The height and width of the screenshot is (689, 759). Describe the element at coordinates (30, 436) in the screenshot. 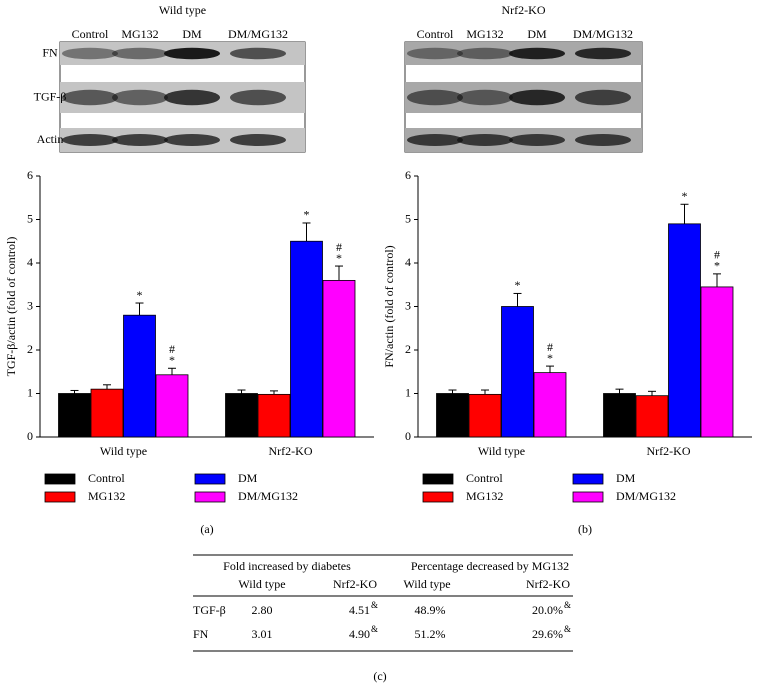

I see `y-tick-label: 0` at that location.